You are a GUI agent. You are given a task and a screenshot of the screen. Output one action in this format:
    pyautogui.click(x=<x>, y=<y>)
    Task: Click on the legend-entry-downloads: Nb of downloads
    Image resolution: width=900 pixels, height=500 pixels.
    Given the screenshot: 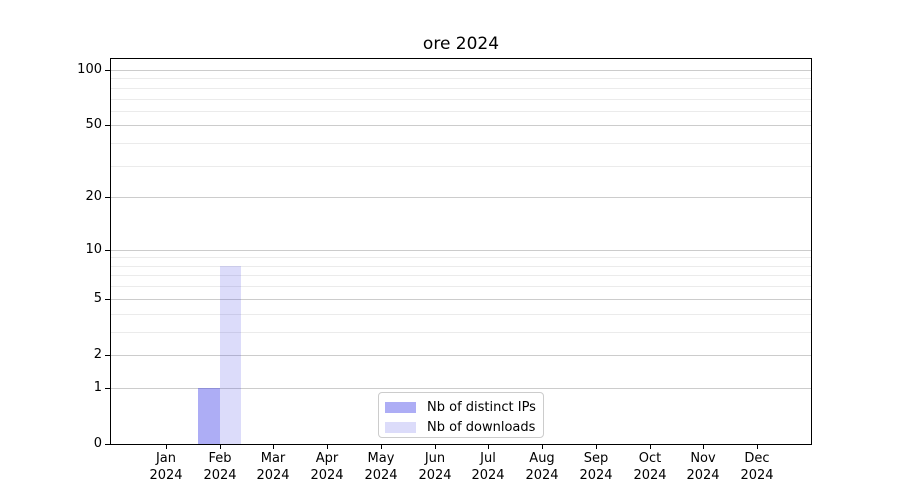 What is the action you would take?
    pyautogui.click(x=460, y=427)
    